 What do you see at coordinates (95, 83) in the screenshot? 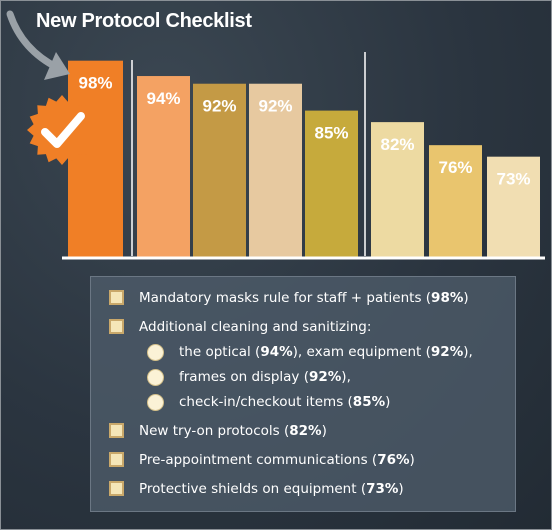
I see `bar-value-label: 98%` at bounding box center [95, 83].